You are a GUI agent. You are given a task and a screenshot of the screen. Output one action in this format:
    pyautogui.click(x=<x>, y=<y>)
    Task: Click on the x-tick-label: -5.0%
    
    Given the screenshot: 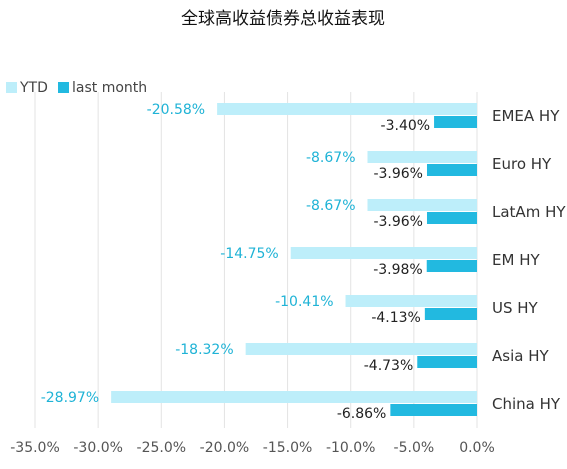 What is the action you would take?
    pyautogui.click(x=414, y=448)
    